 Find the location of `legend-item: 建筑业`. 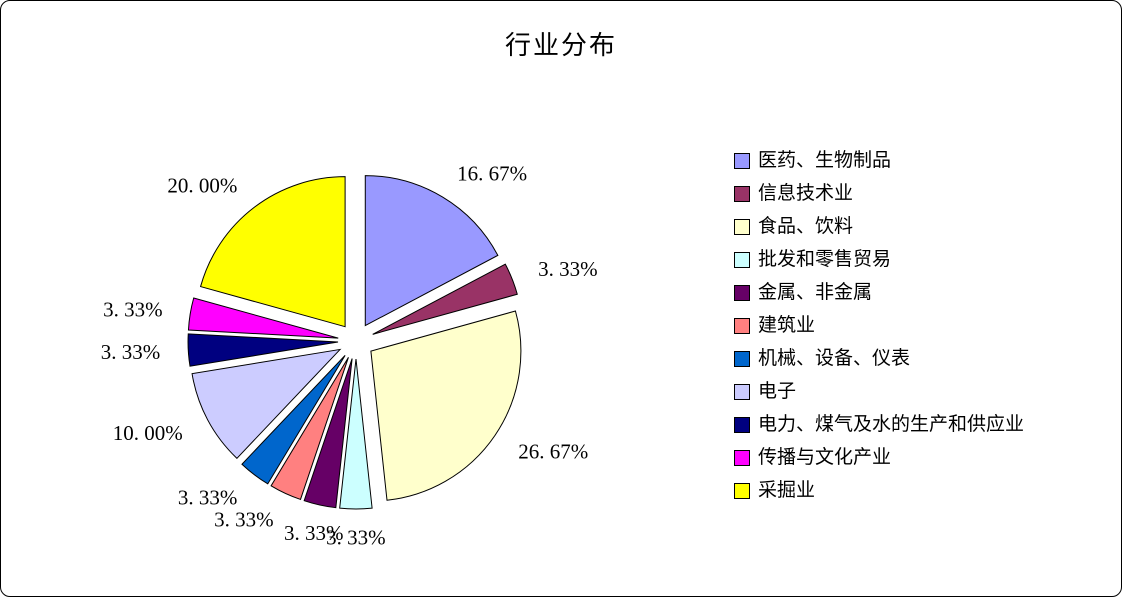

legend-item: 建筑业 is located at coordinates (879, 325).